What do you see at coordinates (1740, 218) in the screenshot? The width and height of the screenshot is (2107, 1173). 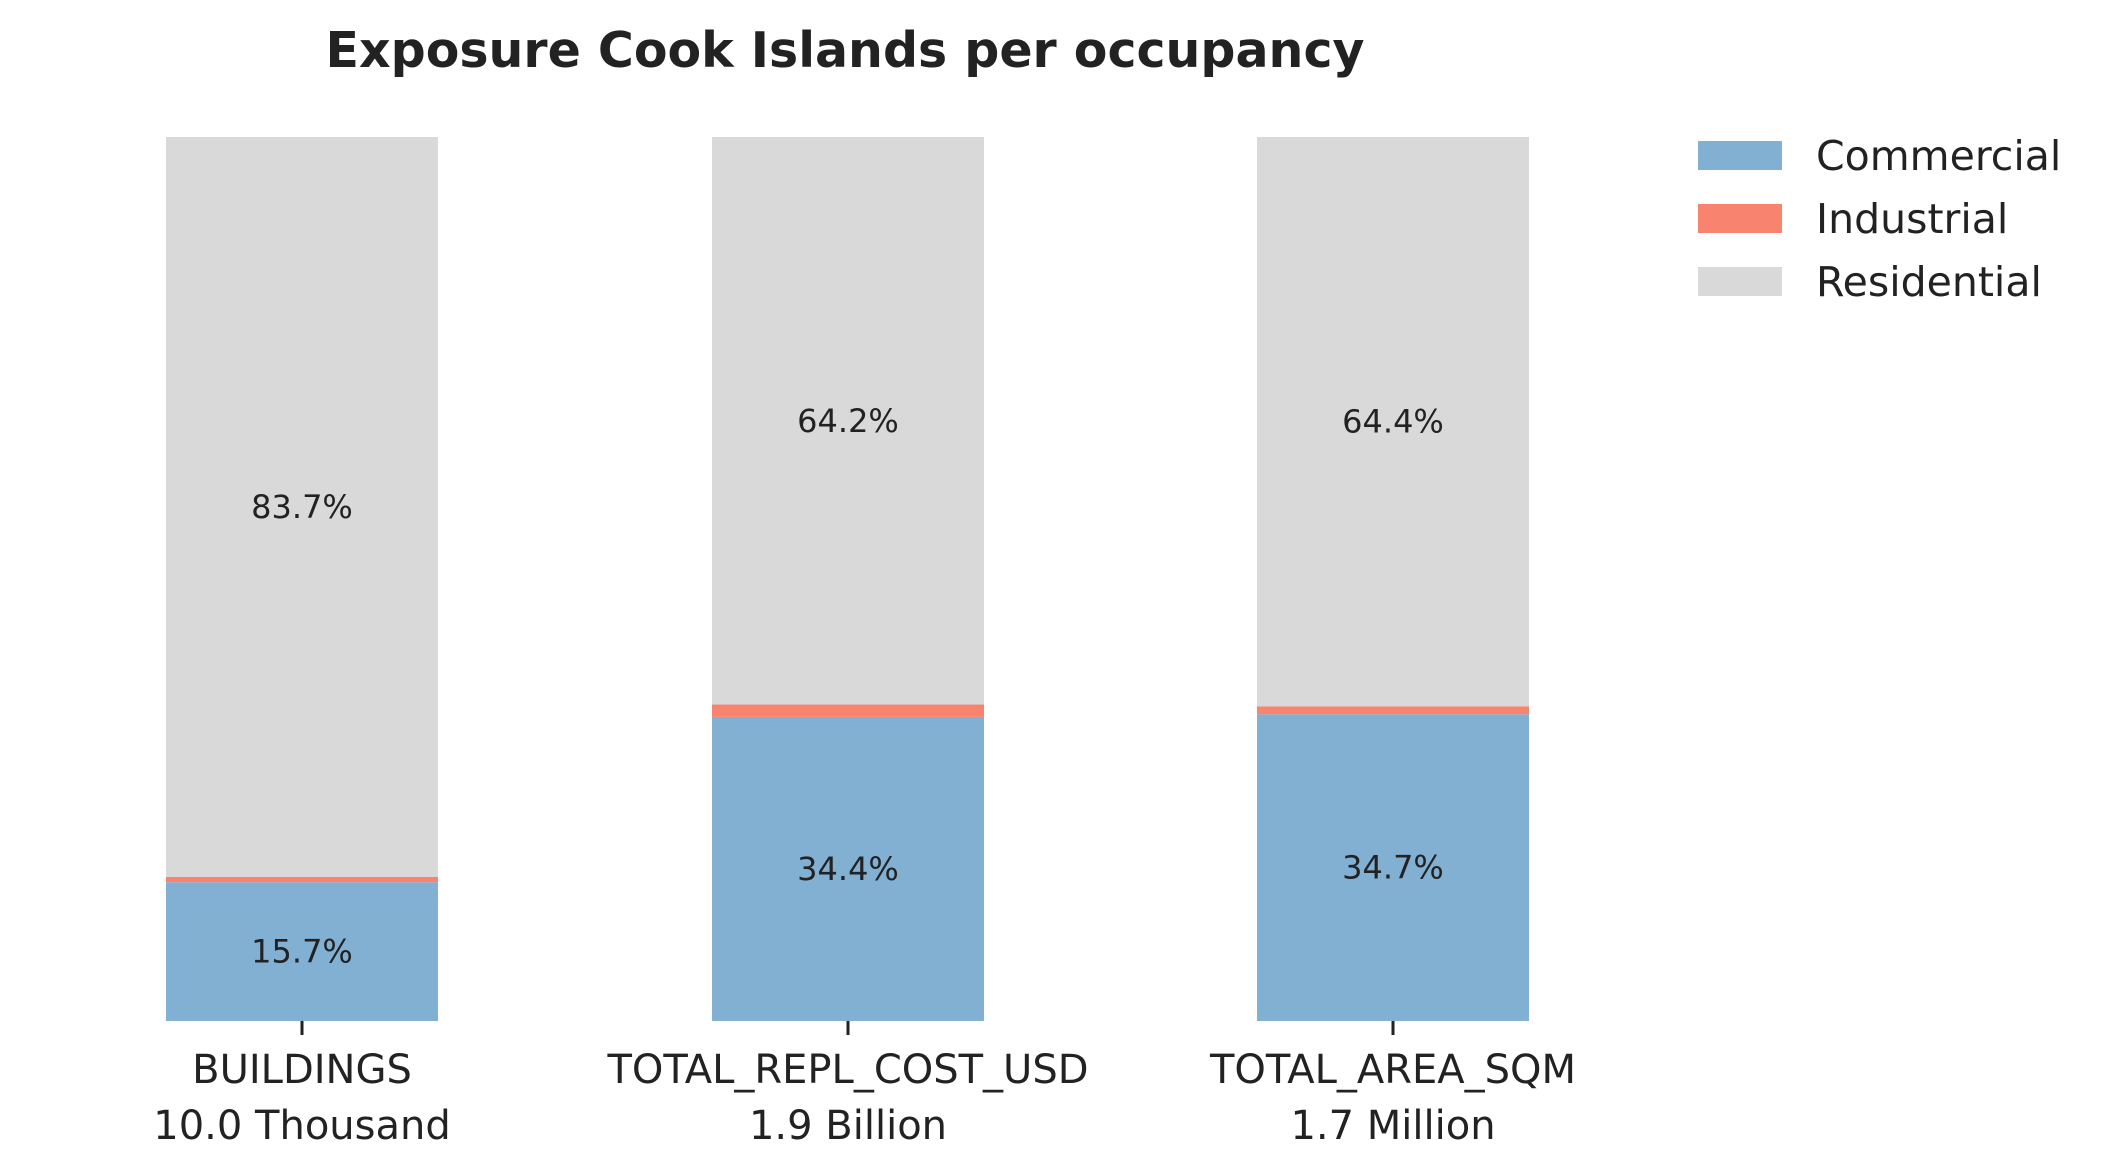 I see `legend-swatch-industrial` at bounding box center [1740, 218].